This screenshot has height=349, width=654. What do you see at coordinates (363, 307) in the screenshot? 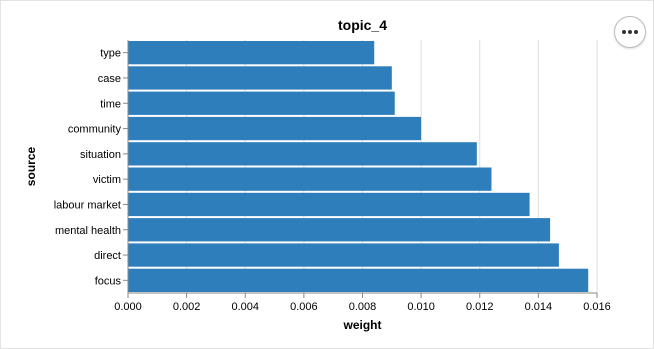
I see `x-tick-label: 0.008` at bounding box center [363, 307].